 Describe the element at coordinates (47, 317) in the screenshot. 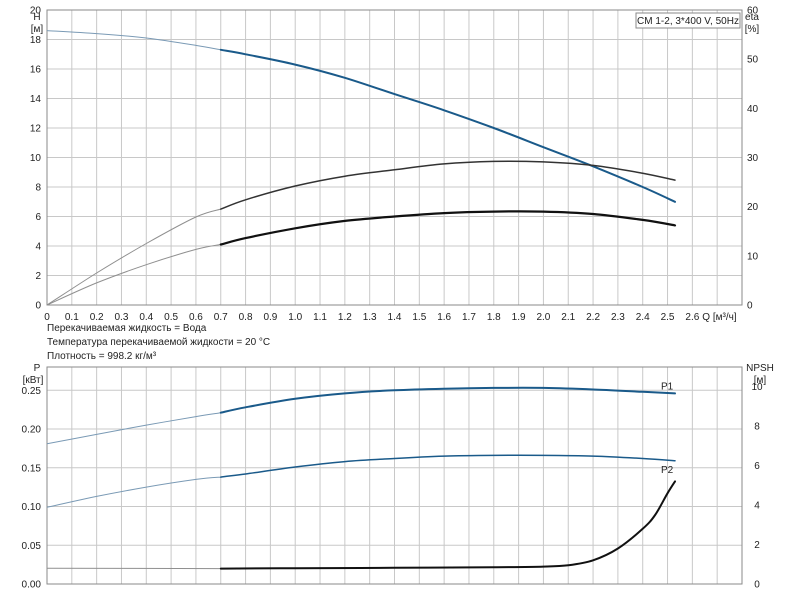

I see `x-tick-label: 0` at that location.